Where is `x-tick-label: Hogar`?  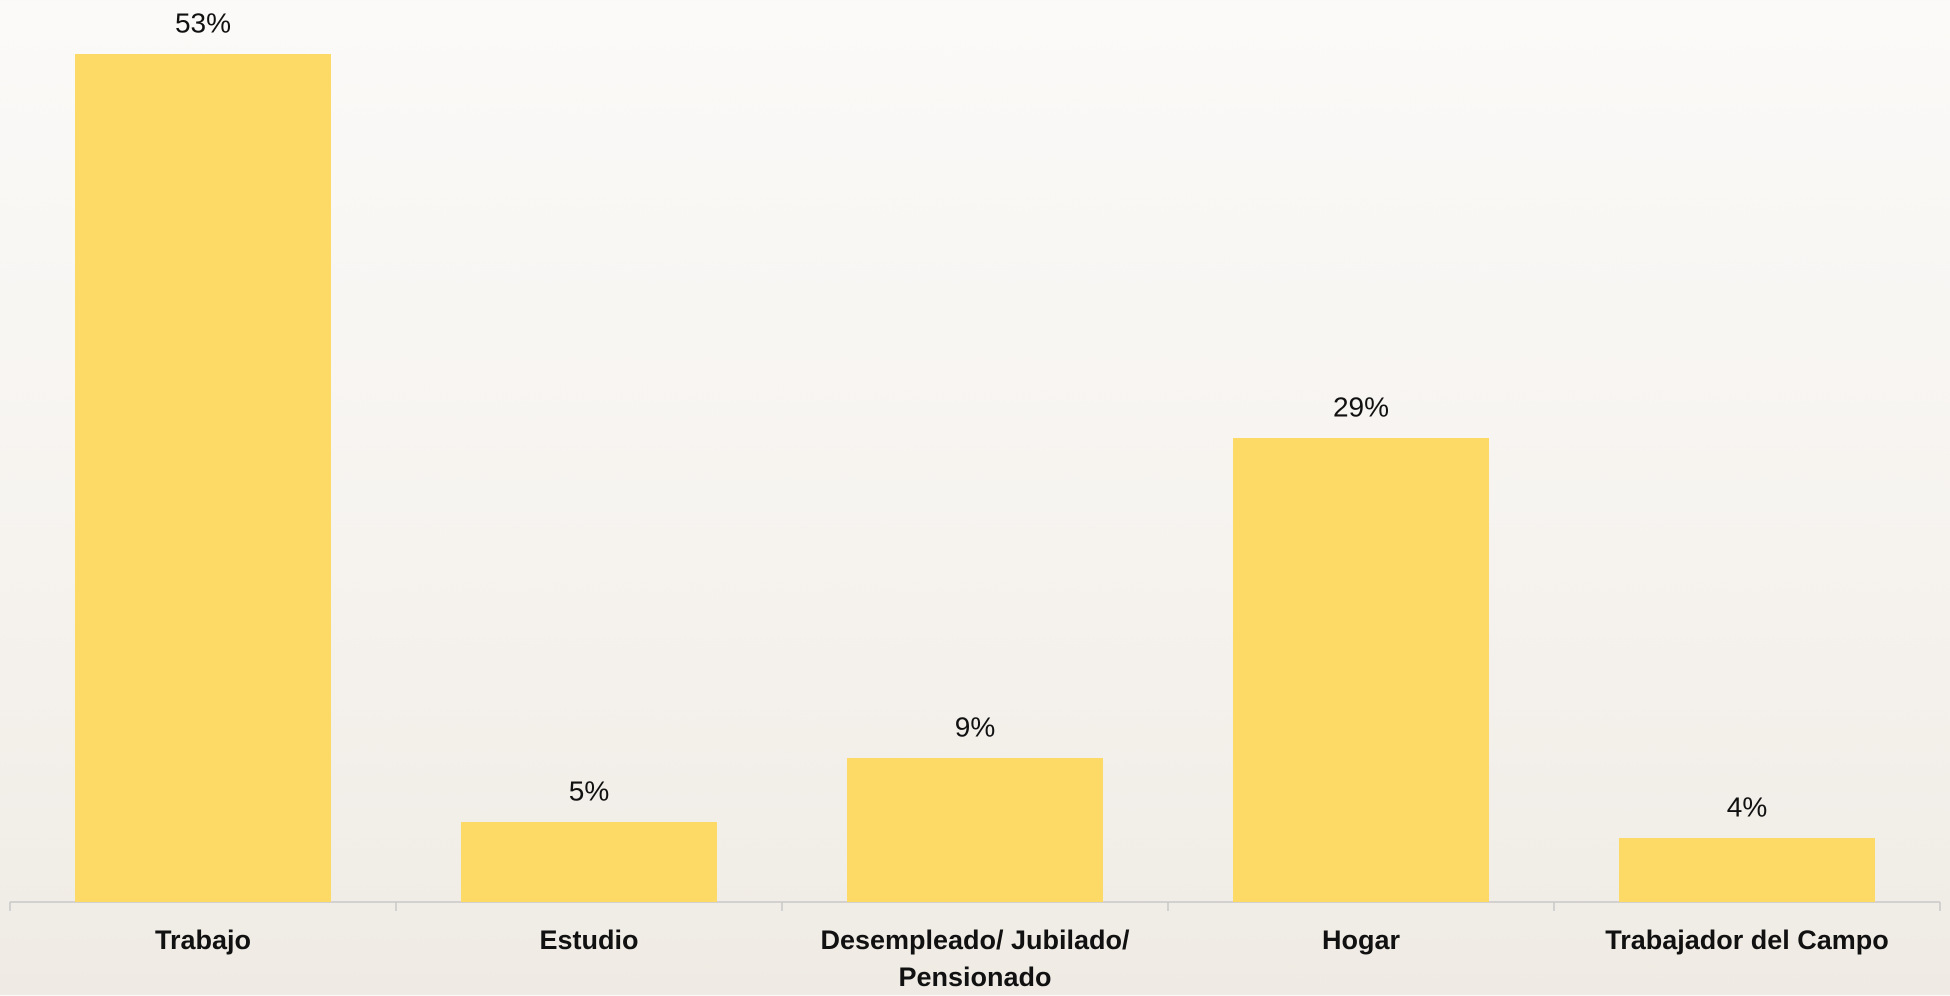
x-tick-label: Hogar is located at coordinates (1360, 940).